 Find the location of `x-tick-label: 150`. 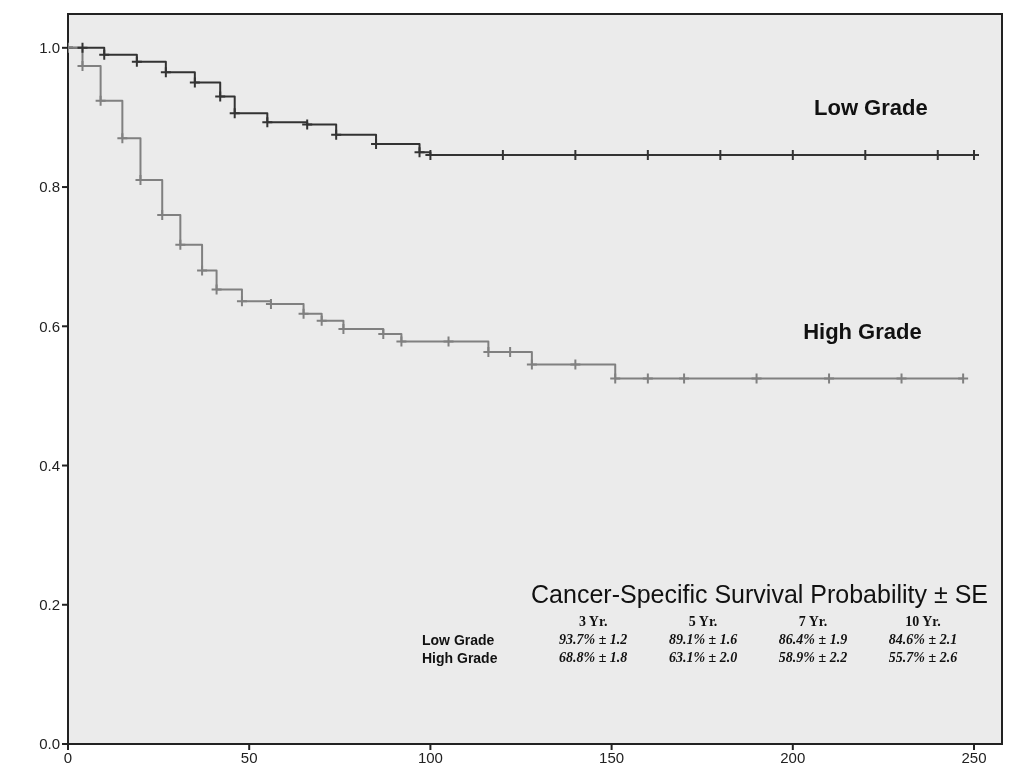

x-tick-label: 150 is located at coordinates (612, 757).